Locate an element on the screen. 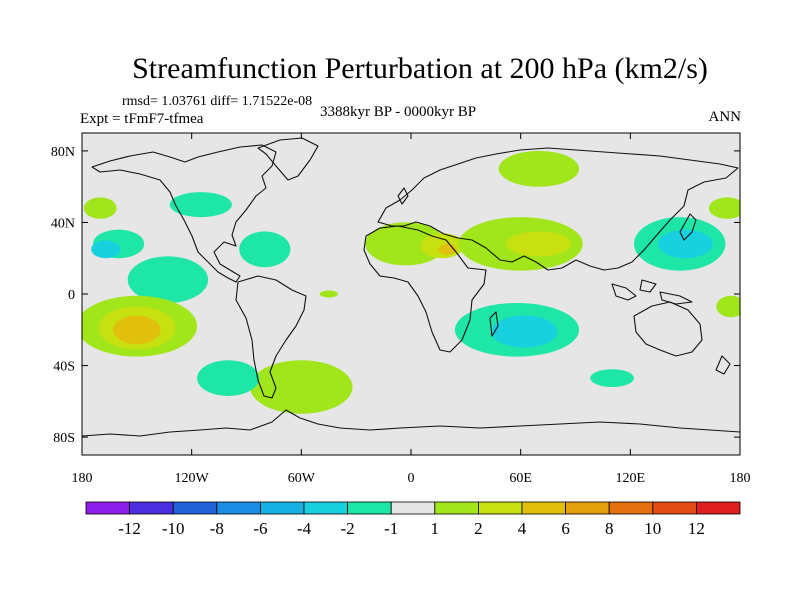 This screenshot has height=600, width=800. y-tick-label: 40N is located at coordinates (63, 223).